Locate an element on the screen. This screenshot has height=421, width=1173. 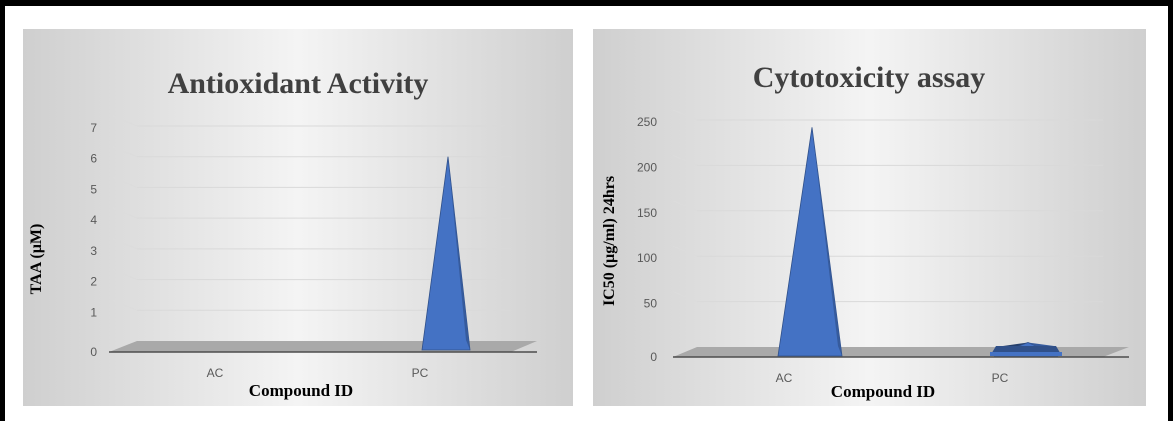
y-tick-label: 7 is located at coordinates (93, 128).